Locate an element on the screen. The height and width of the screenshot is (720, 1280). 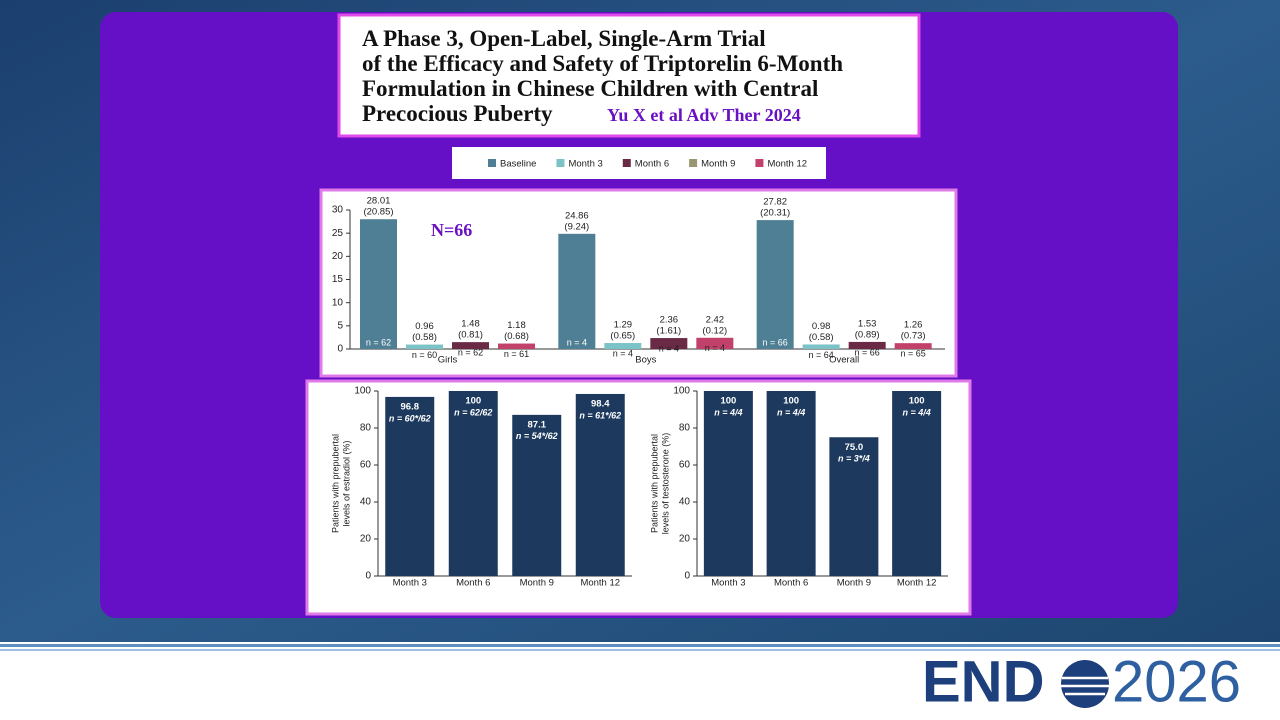
n-label: n = 64 is located at coordinates (821, 355).